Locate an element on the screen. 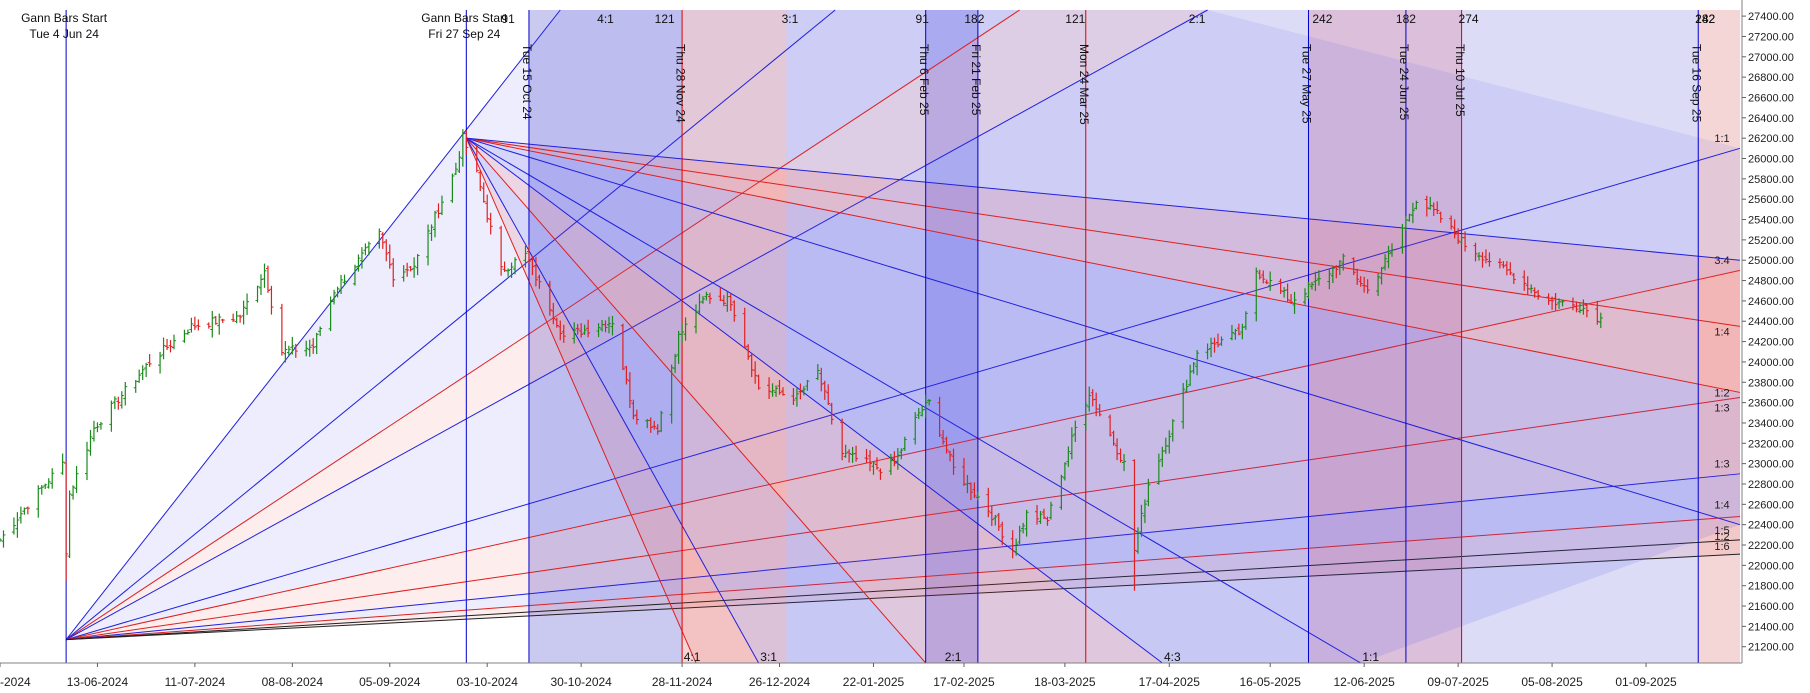 This screenshot has width=1810, height=693. y-tick-label: 27200.00 is located at coordinates (1771, 37).